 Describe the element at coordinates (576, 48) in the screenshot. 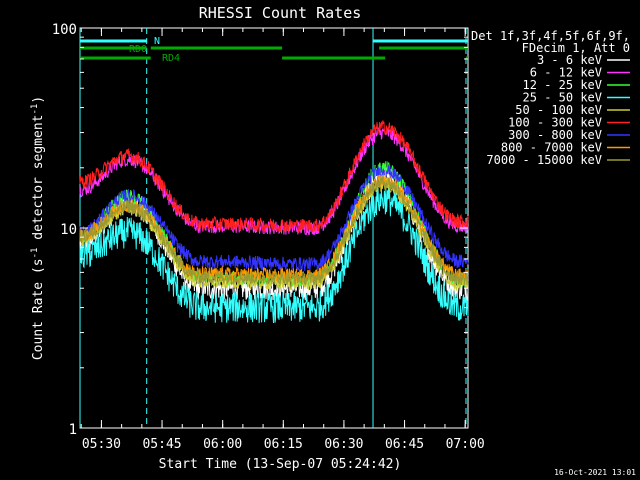

I see `legend-header-line-2: FDecim 1, Att 0` at that location.